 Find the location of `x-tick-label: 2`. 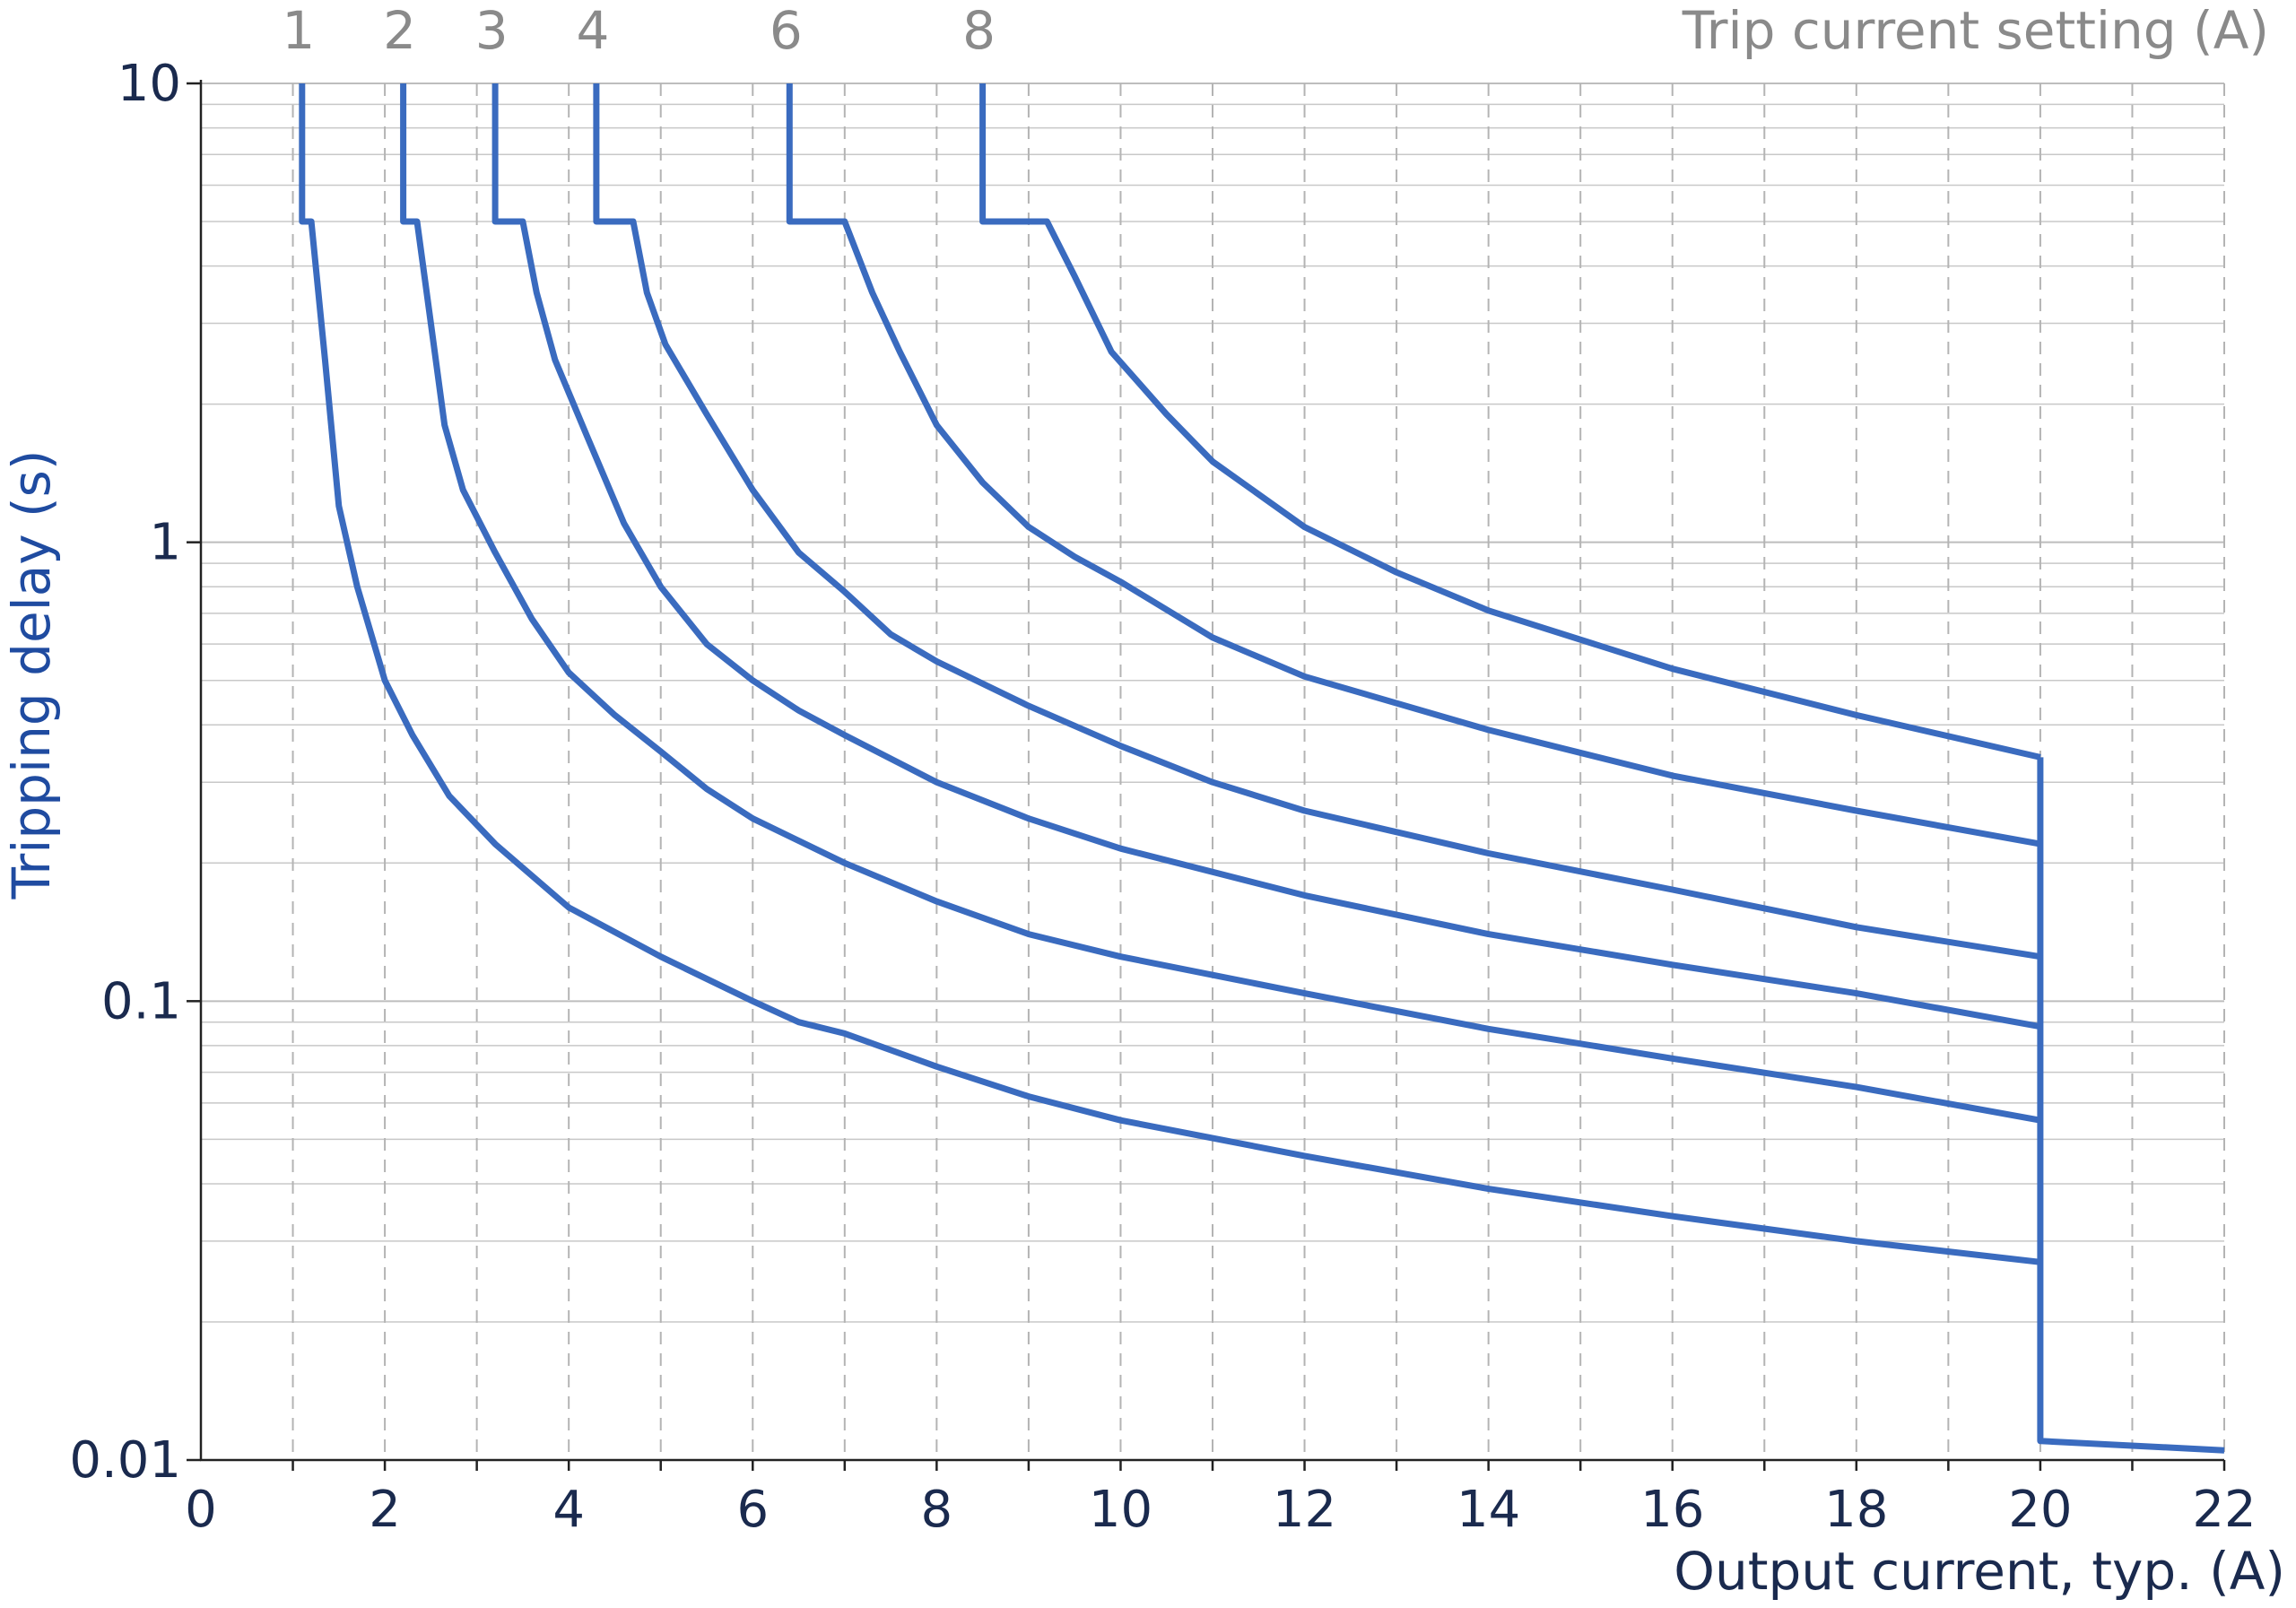

x-tick-label: 2 is located at coordinates (385, 1510).